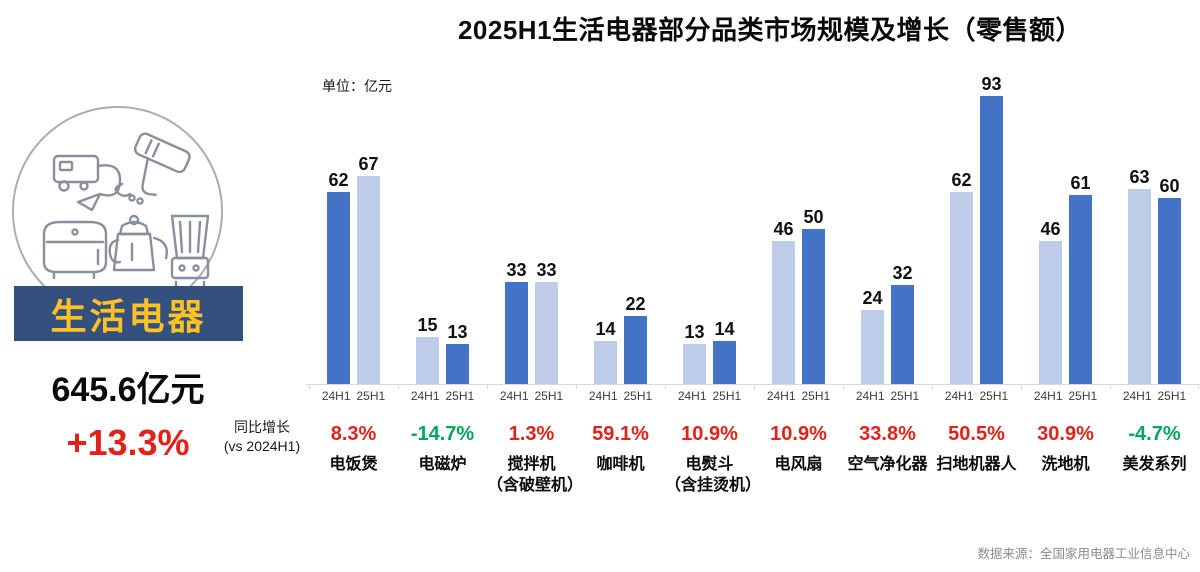 The width and height of the screenshot is (1200, 572). What do you see at coordinates (620, 192) in the screenshot?
I see `bar-group: 14 22` at bounding box center [620, 192].